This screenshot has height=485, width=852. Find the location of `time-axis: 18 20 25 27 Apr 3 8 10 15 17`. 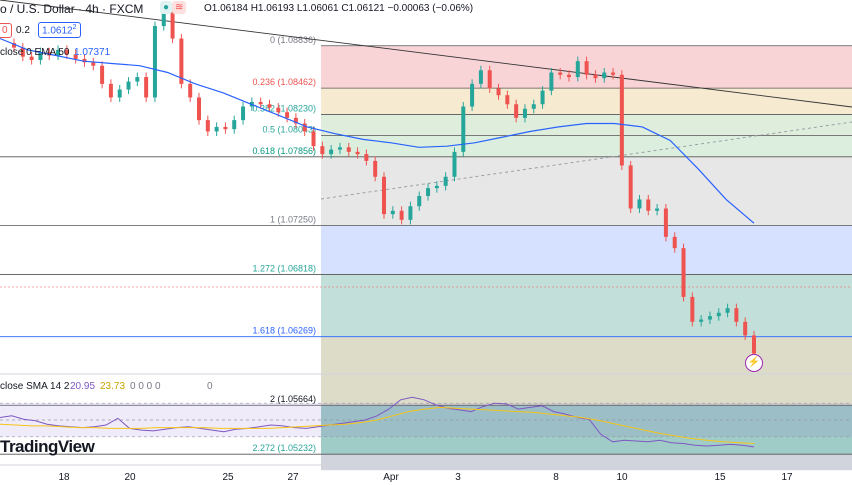

time-axis: 18 20 25 27 Apr 3 8 10 15 17 is located at coordinates (426, 473).